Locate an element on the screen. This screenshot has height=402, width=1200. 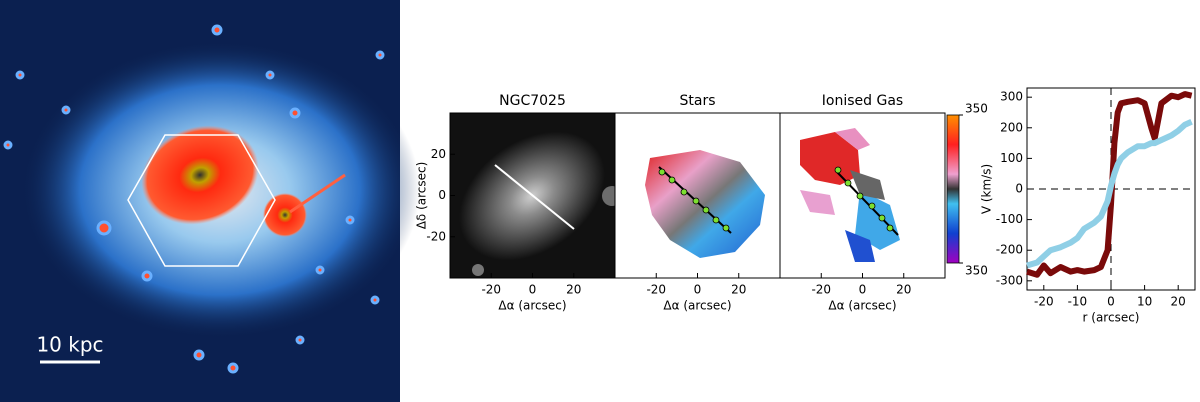
y-tick-label: 300 is located at coordinates (1011, 97).